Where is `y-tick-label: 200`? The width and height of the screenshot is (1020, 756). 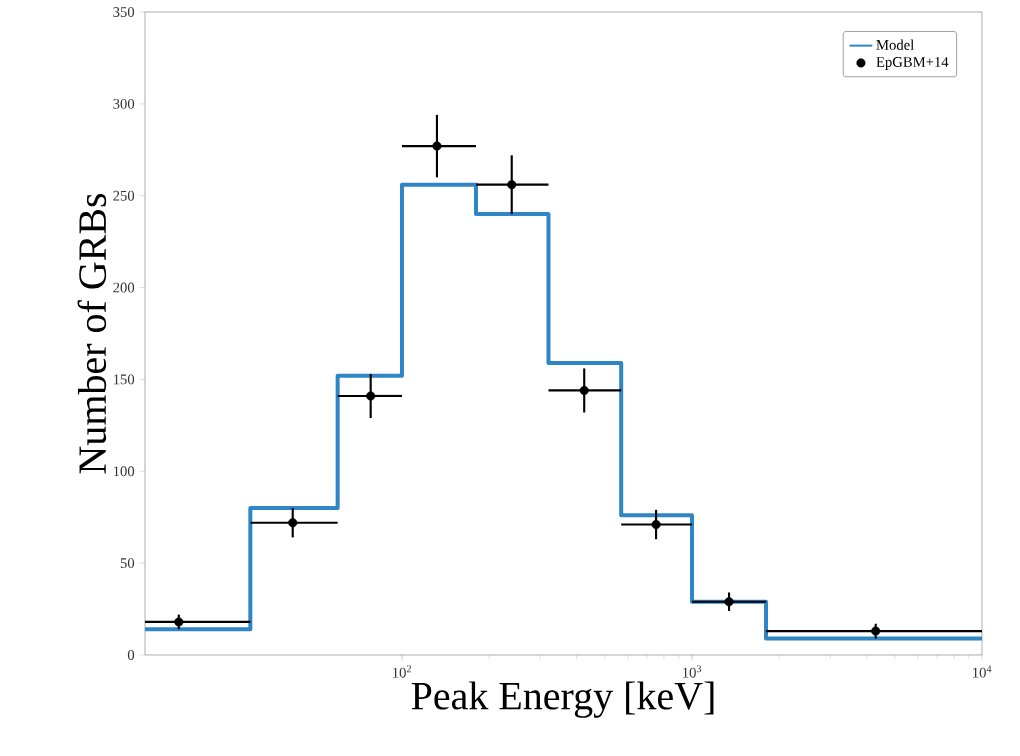 y-tick-label: 200 is located at coordinates (124, 287).